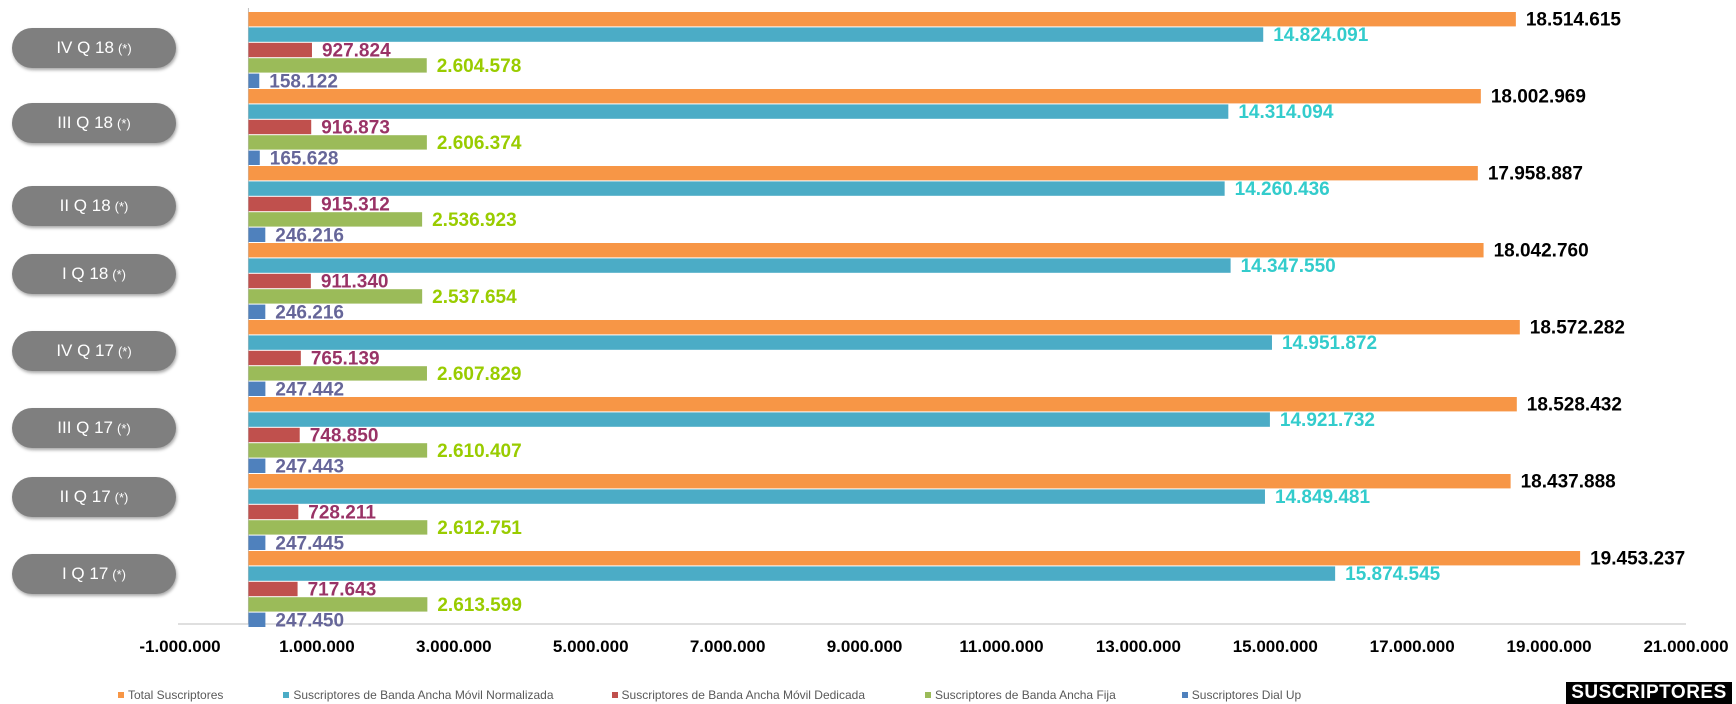 This screenshot has height=704, width=1736. What do you see at coordinates (1288, 266) in the screenshot?
I see `data-label: 14.347.550` at bounding box center [1288, 266].